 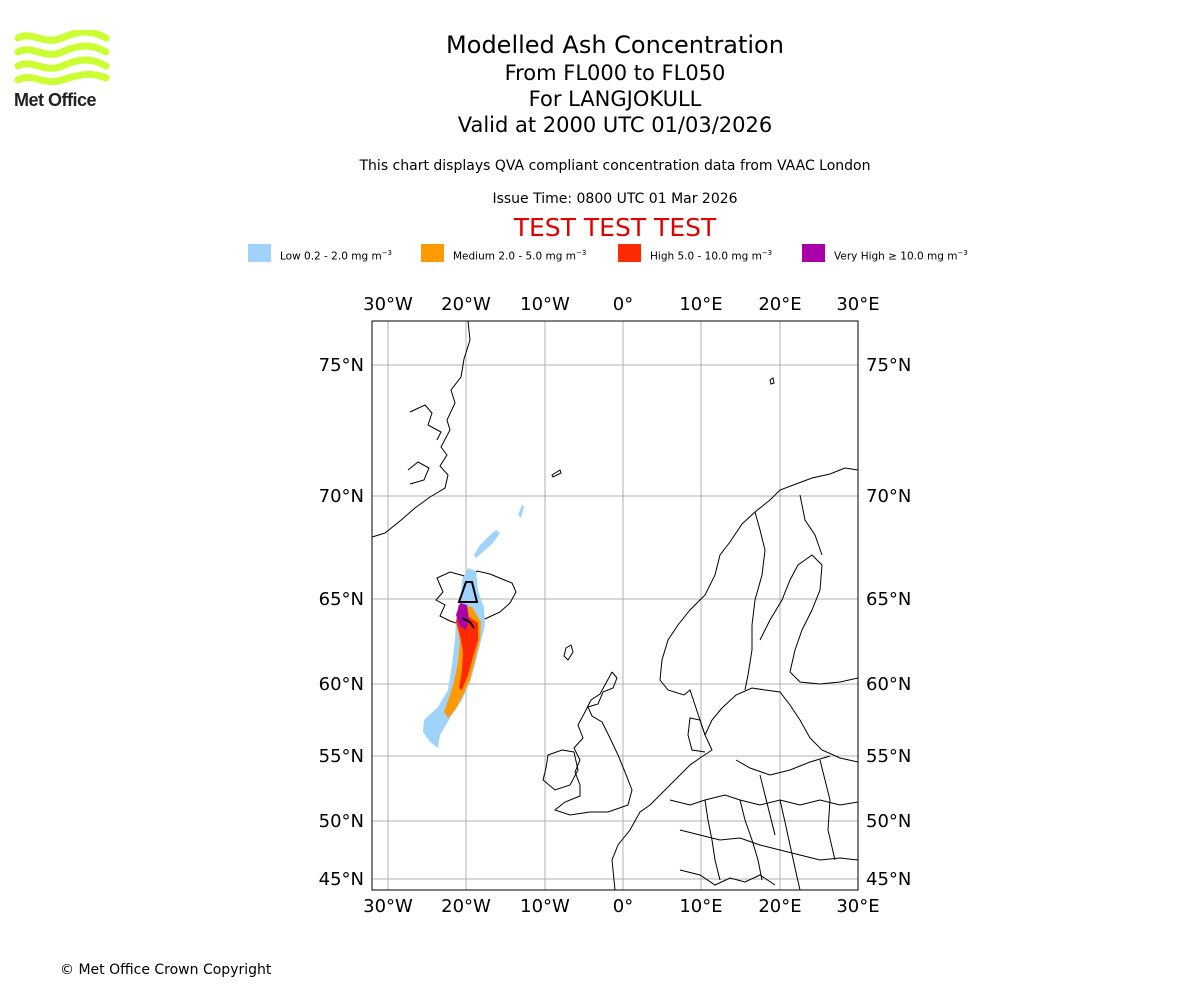 What do you see at coordinates (734, 678) in the screenshot?
I see `continental-europe-coast` at bounding box center [734, 678].